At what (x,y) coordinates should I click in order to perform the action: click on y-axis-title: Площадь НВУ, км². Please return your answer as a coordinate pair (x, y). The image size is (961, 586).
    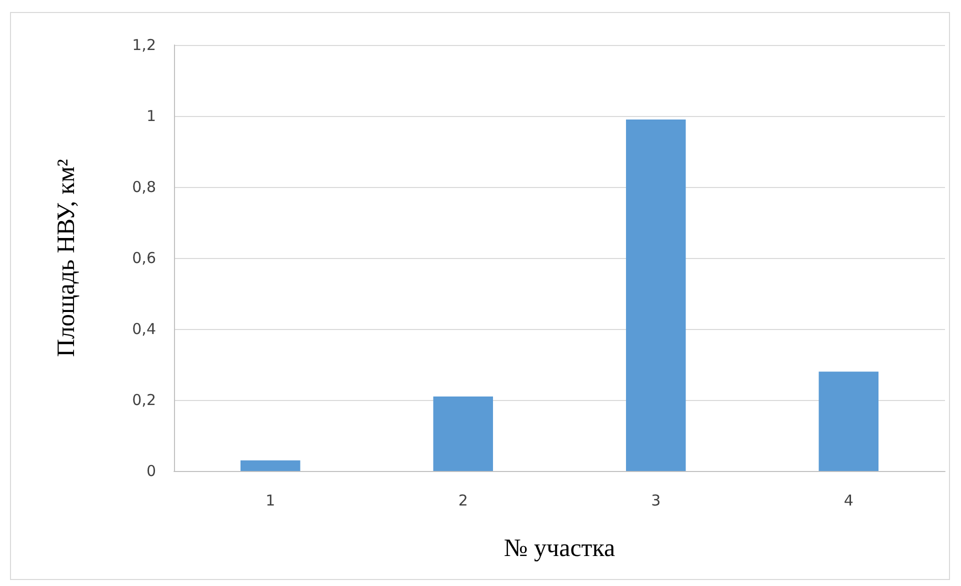
    Looking at the image, I should click on (66, 258).